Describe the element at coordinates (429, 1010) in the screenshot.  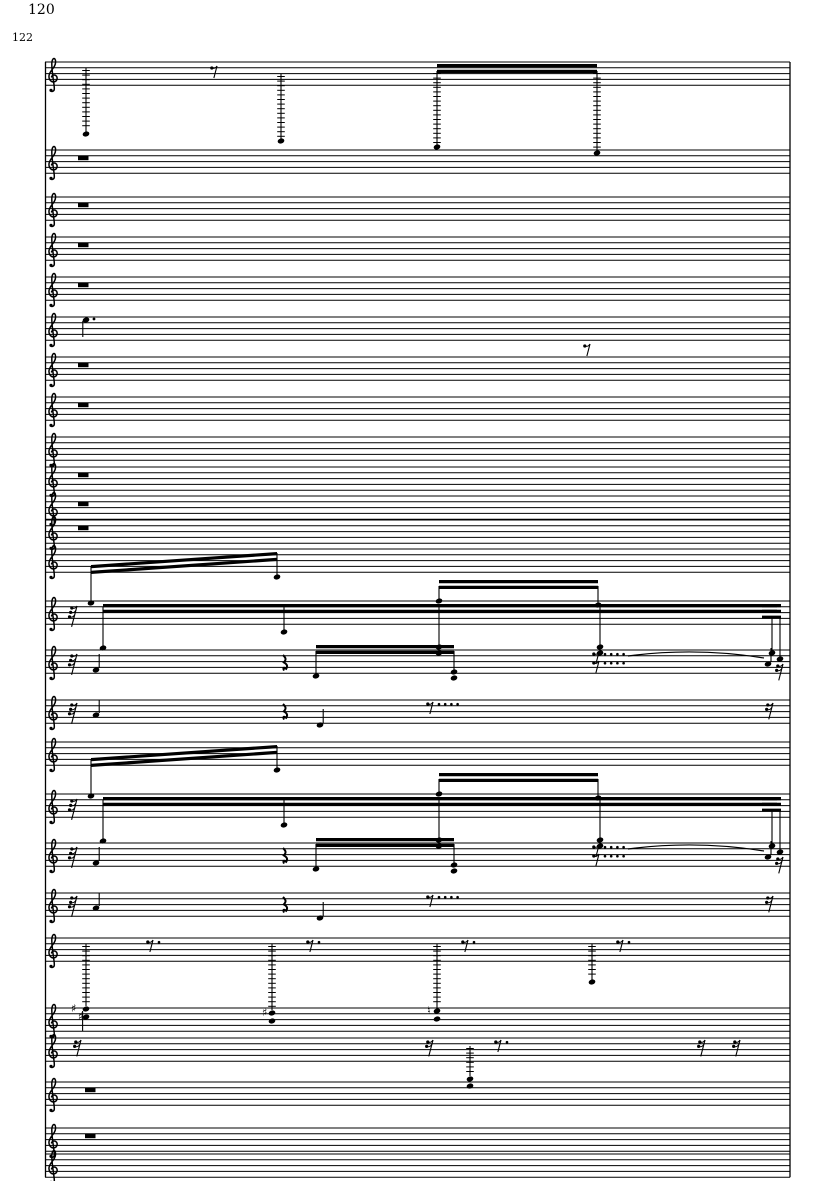
I see `natural-accidental: ♮` at that location.